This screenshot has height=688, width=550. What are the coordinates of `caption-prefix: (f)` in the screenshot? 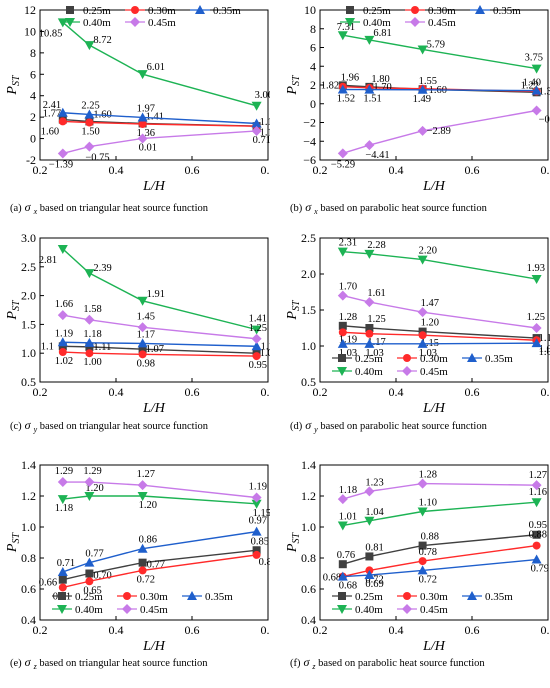 It's located at (295, 663).